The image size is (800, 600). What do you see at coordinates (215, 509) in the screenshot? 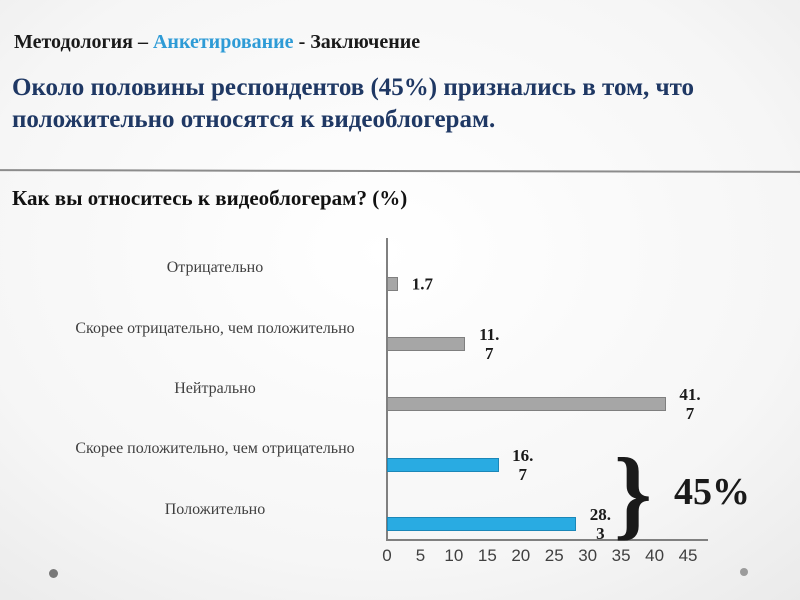
I see `category-label: Положительно` at bounding box center [215, 509].